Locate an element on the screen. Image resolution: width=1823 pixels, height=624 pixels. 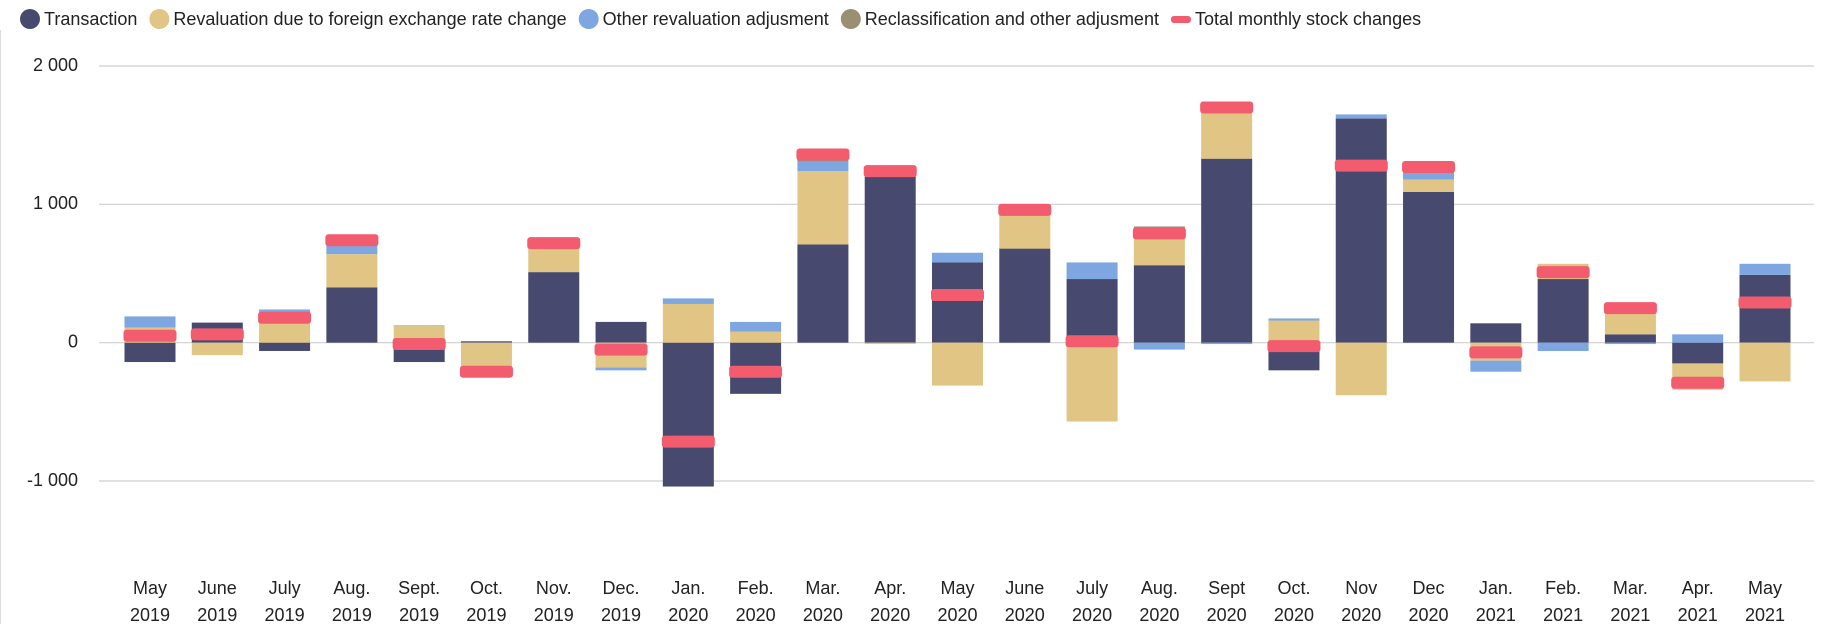
legend-label: Transaction is located at coordinates (90, 19).